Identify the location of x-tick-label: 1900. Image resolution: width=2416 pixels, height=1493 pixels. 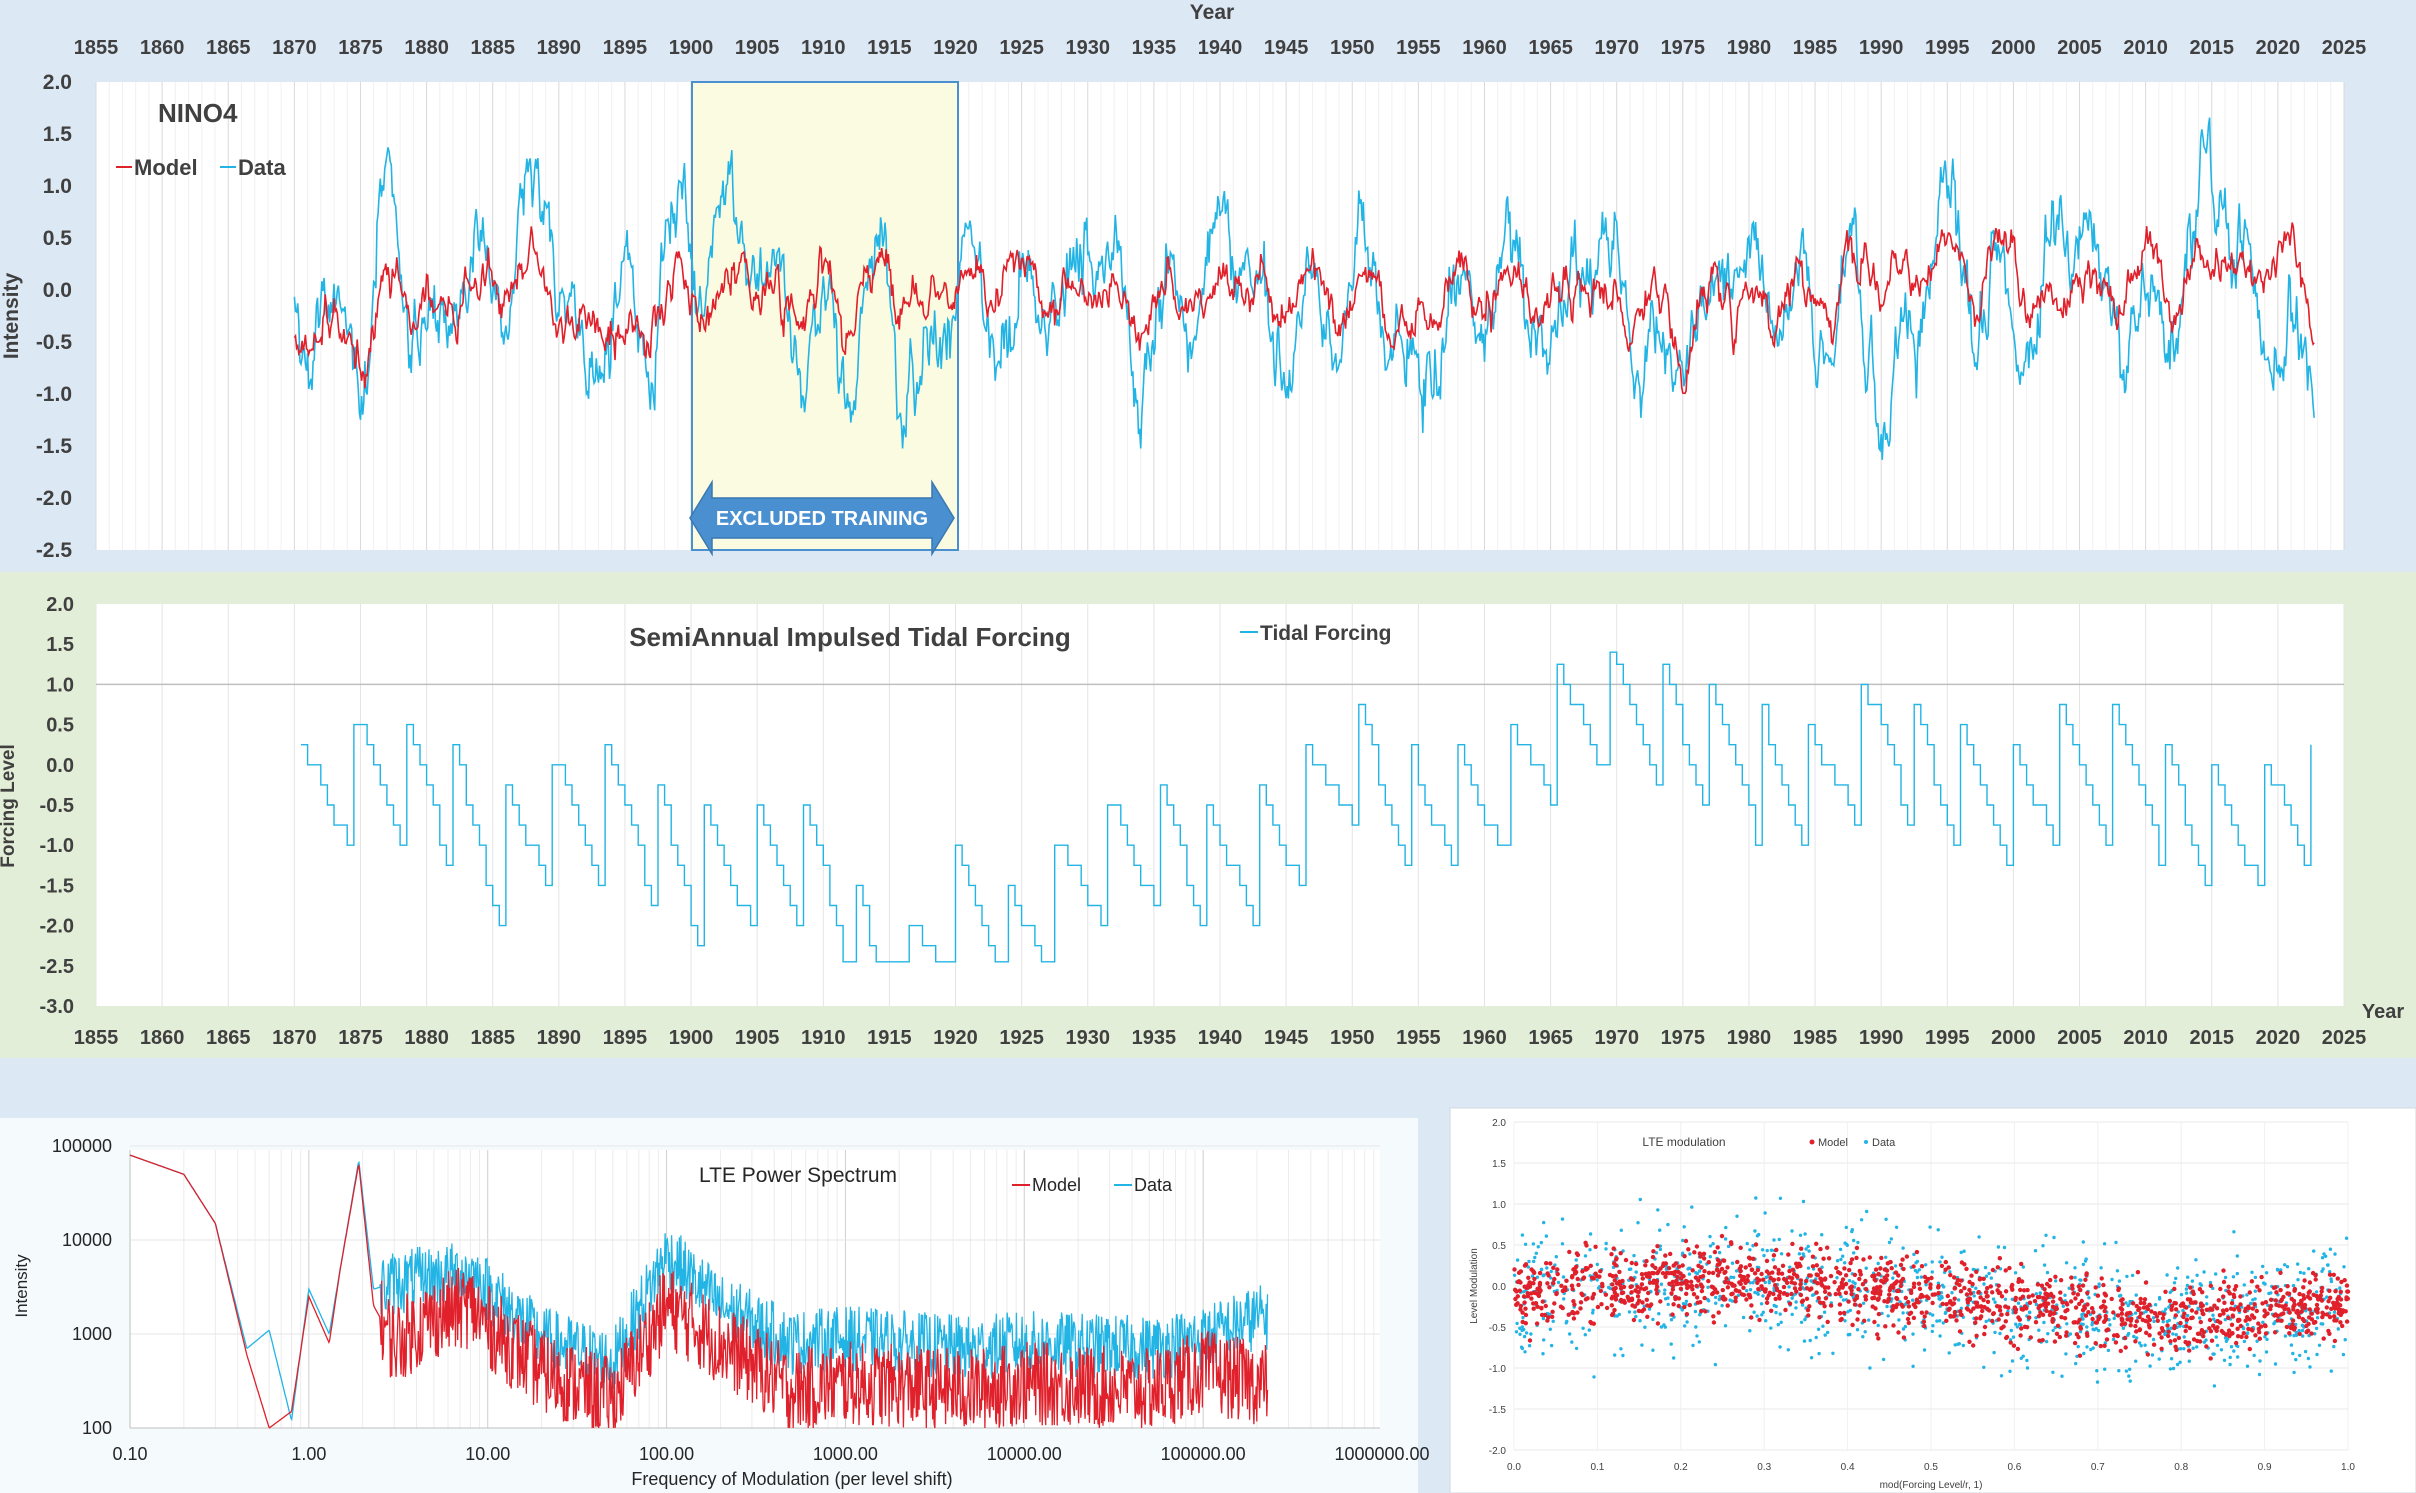
(691, 1038).